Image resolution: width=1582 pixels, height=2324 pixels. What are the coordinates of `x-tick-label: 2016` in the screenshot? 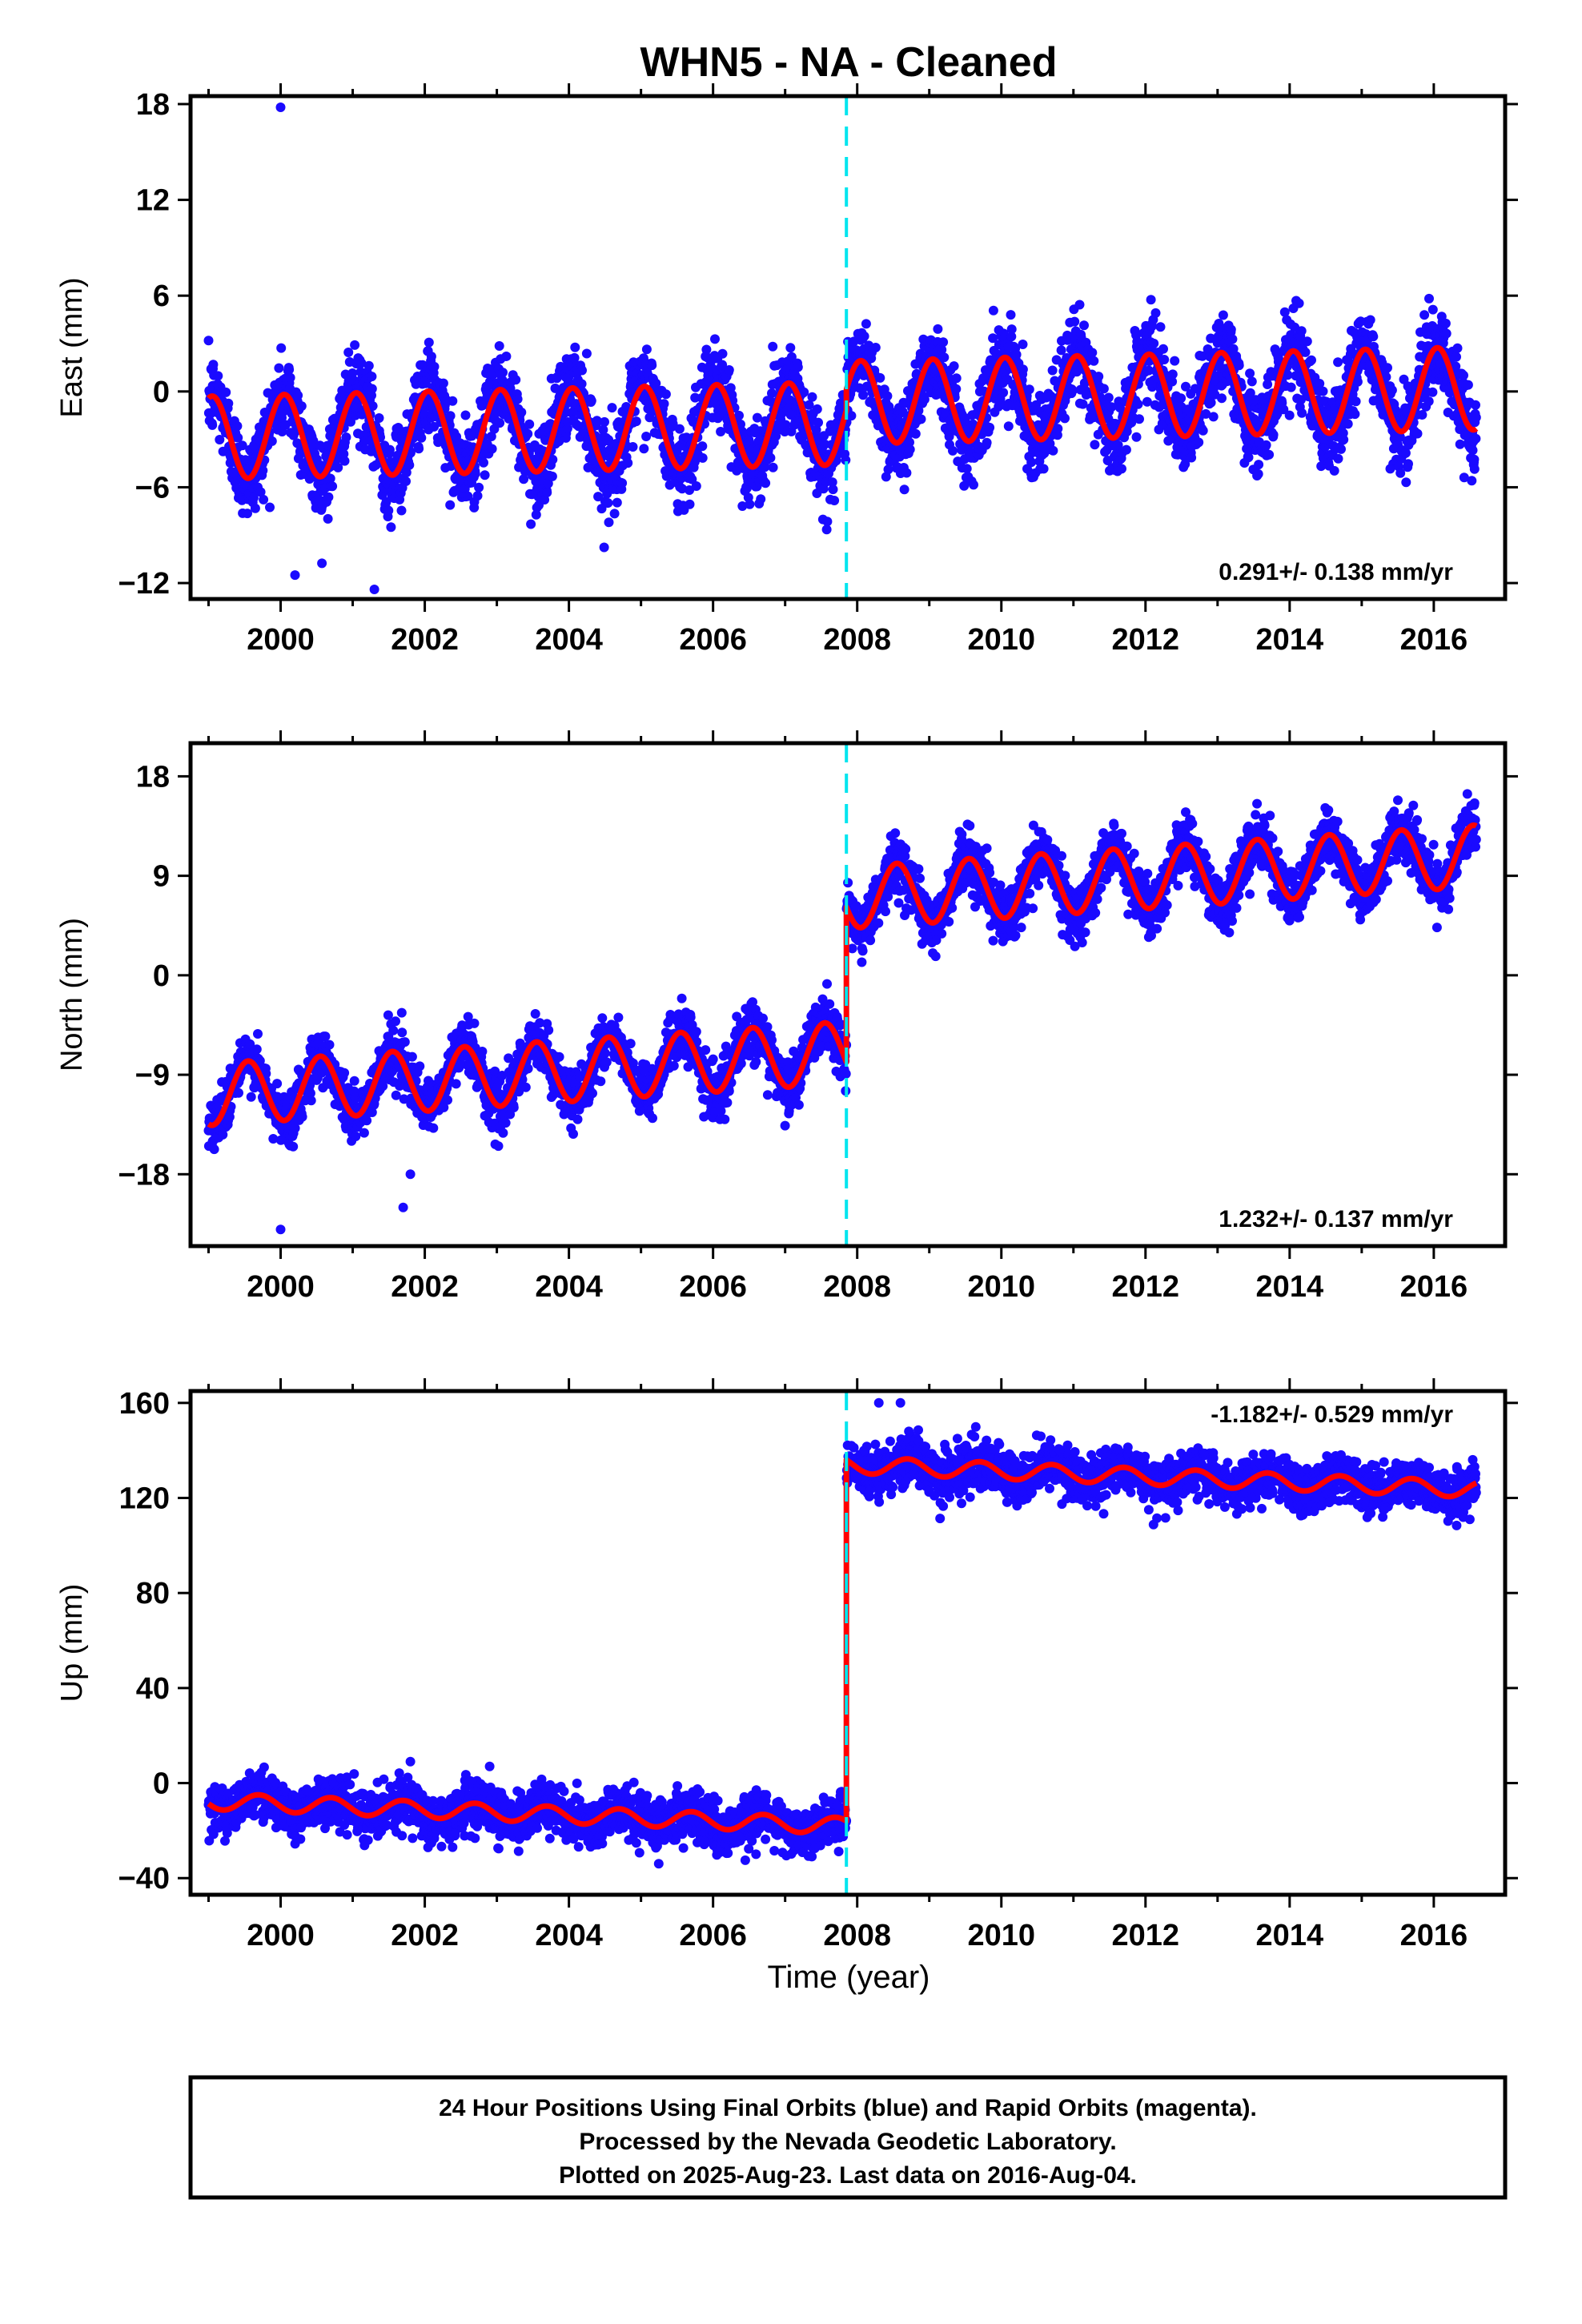 It's located at (1434, 640).